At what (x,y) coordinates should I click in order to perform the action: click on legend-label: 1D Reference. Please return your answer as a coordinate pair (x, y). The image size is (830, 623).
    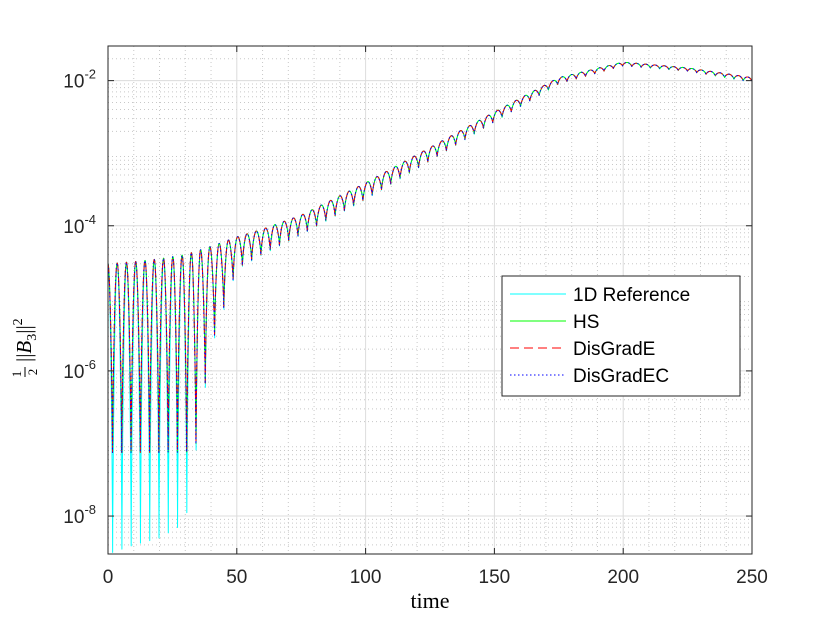
    Looking at the image, I should click on (631, 295).